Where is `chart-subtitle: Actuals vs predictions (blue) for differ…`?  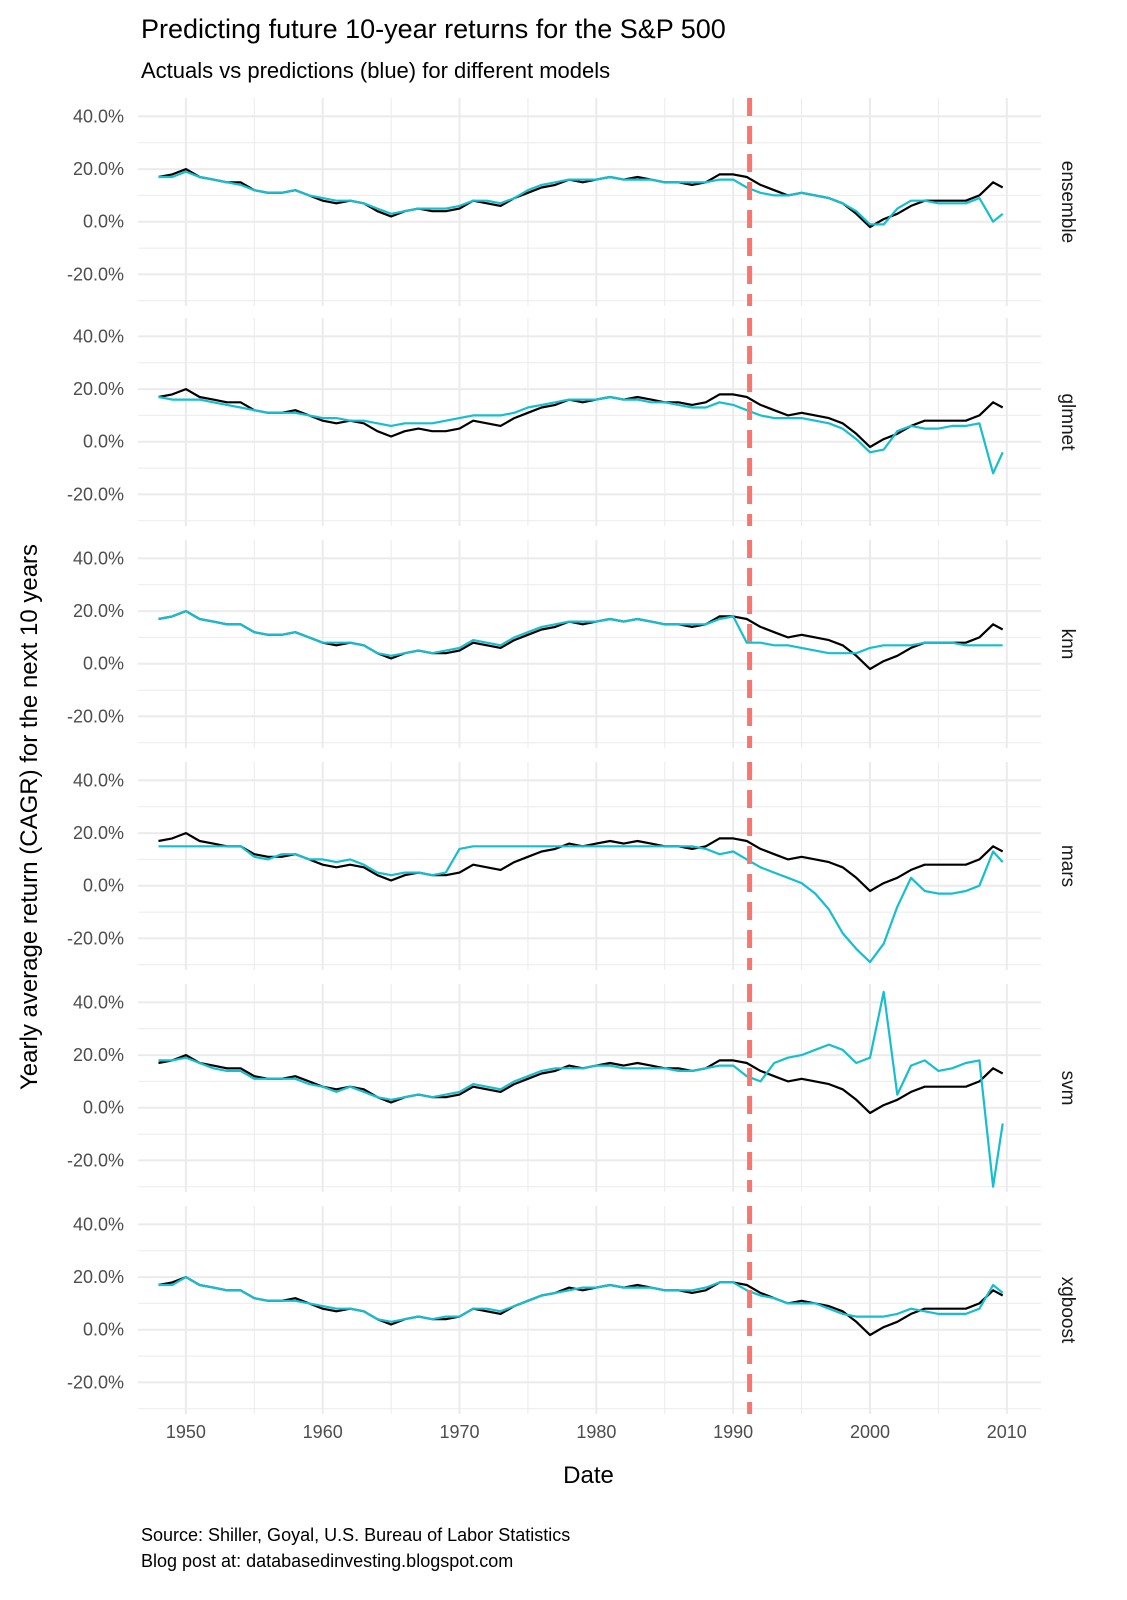 chart-subtitle: Actuals vs predictions (blue) for differ… is located at coordinates (376, 70).